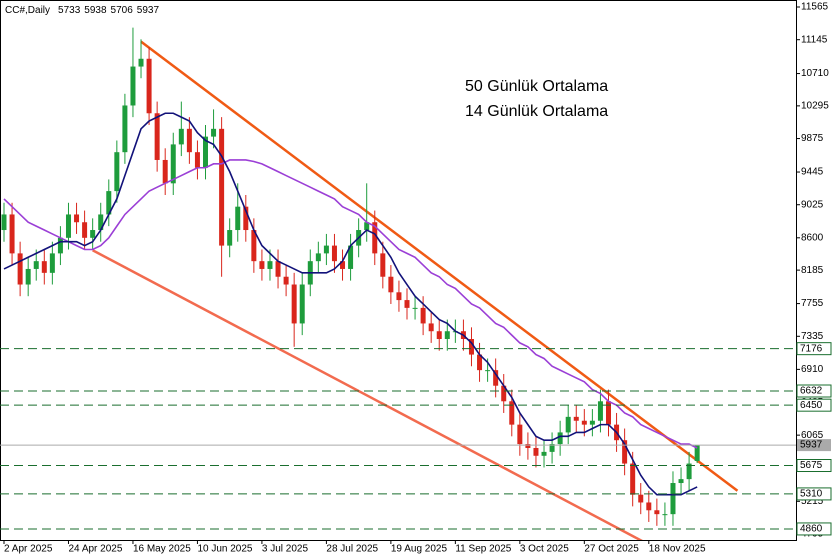 The height and width of the screenshot is (558, 836). Describe the element at coordinates (677, 549) in the screenshot. I see `x-tick-label: 18 Nov 2025` at that location.